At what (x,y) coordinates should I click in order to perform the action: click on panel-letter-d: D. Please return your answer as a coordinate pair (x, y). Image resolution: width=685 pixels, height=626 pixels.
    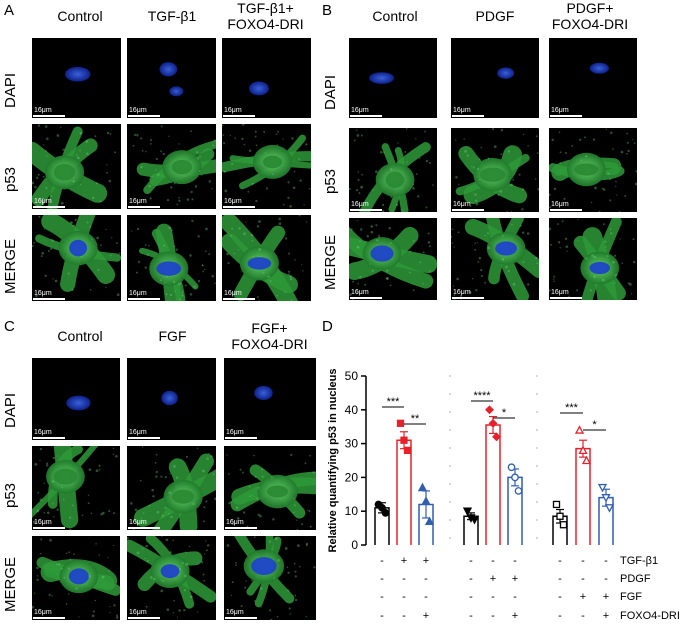
    Looking at the image, I should click on (327, 326).